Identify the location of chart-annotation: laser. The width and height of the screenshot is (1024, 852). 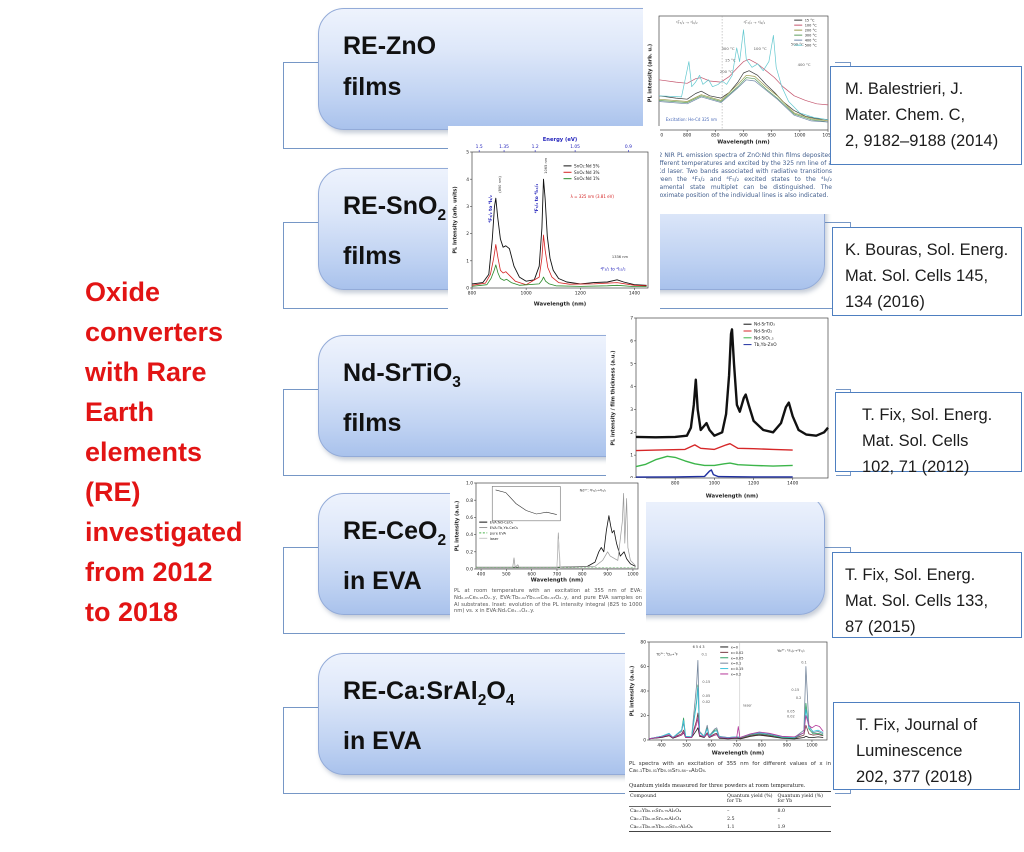
(747, 706).